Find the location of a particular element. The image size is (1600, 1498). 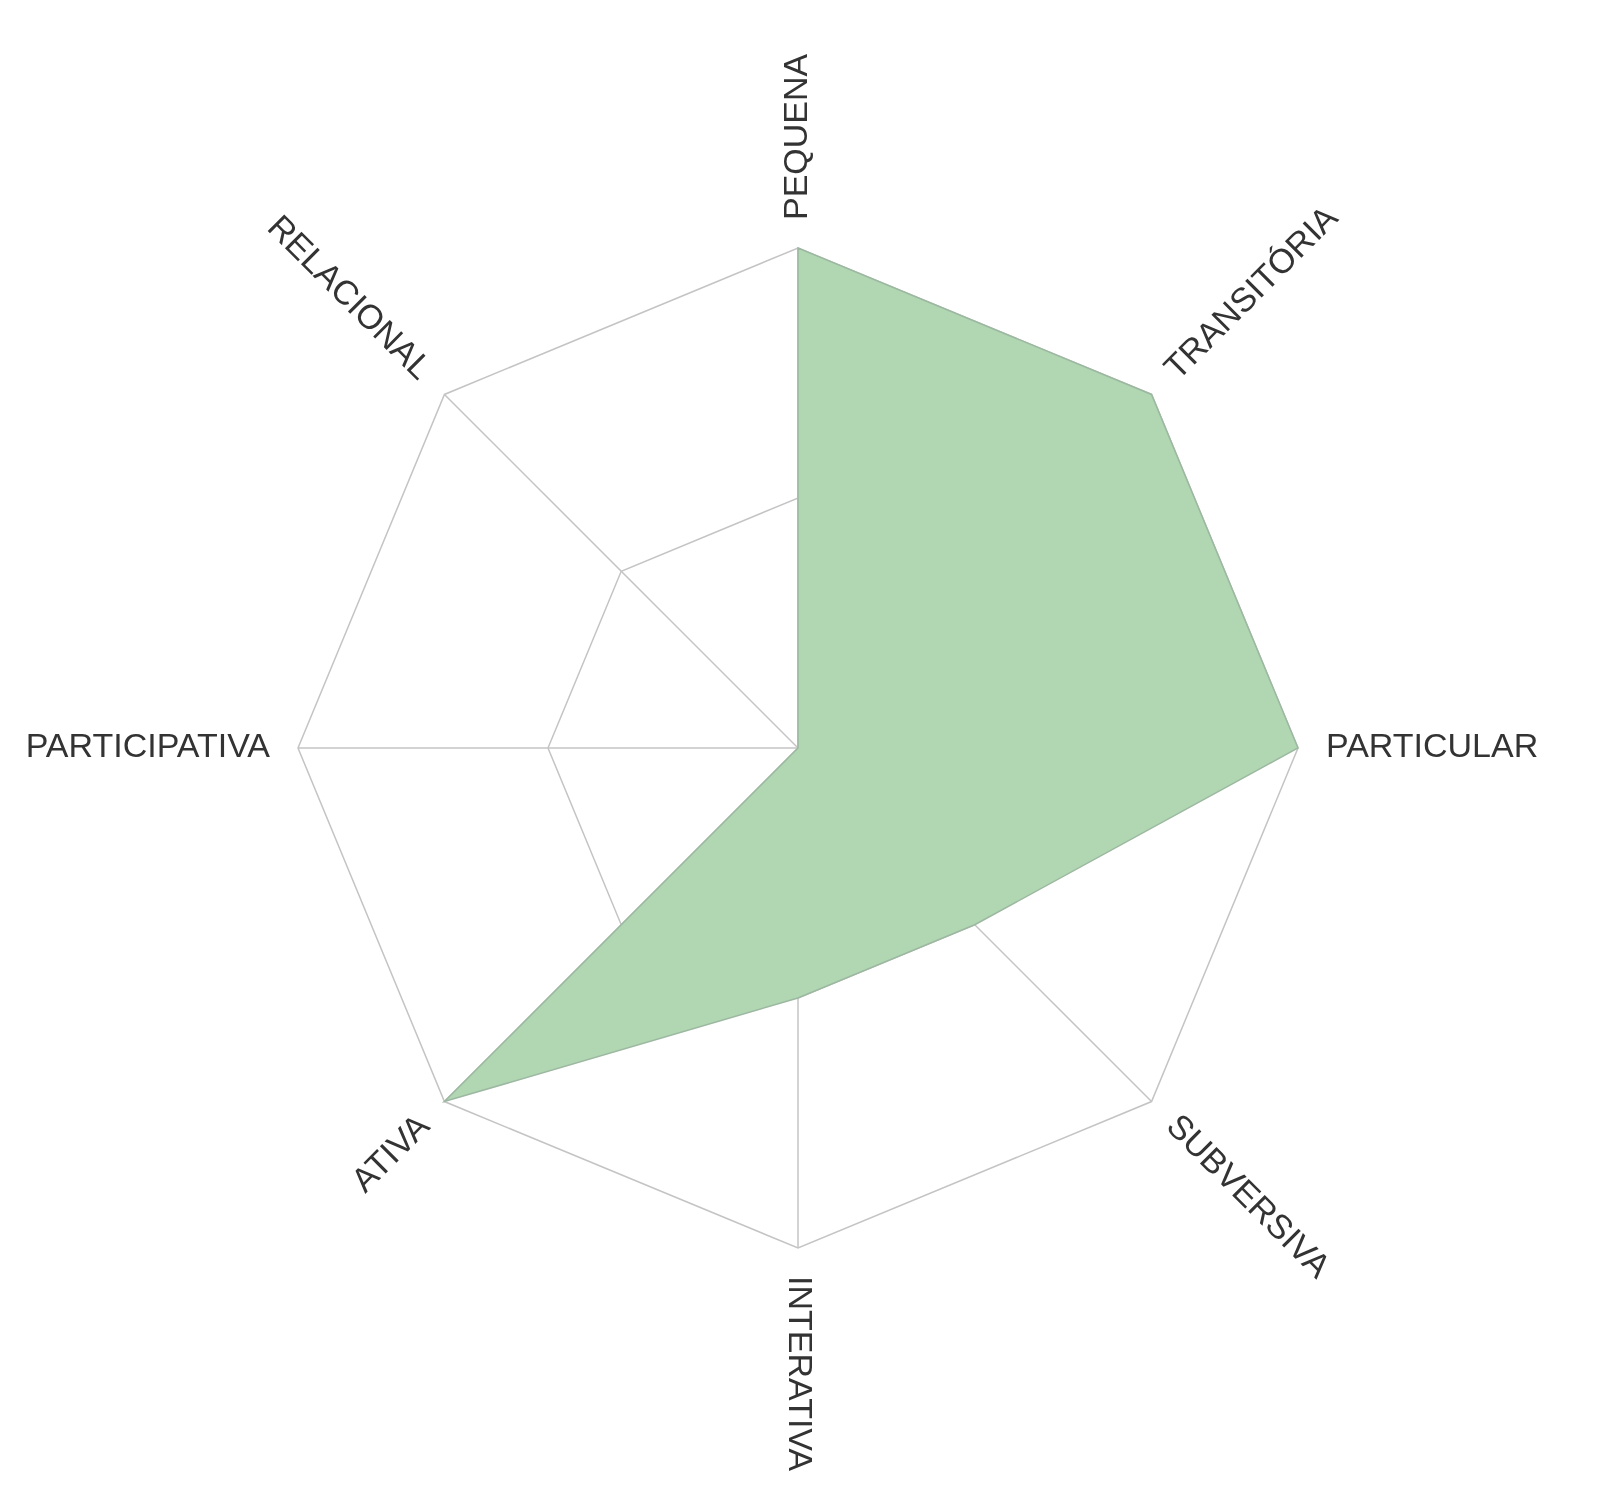

spoke-label: PARTICIPATIVA is located at coordinates (148, 745).